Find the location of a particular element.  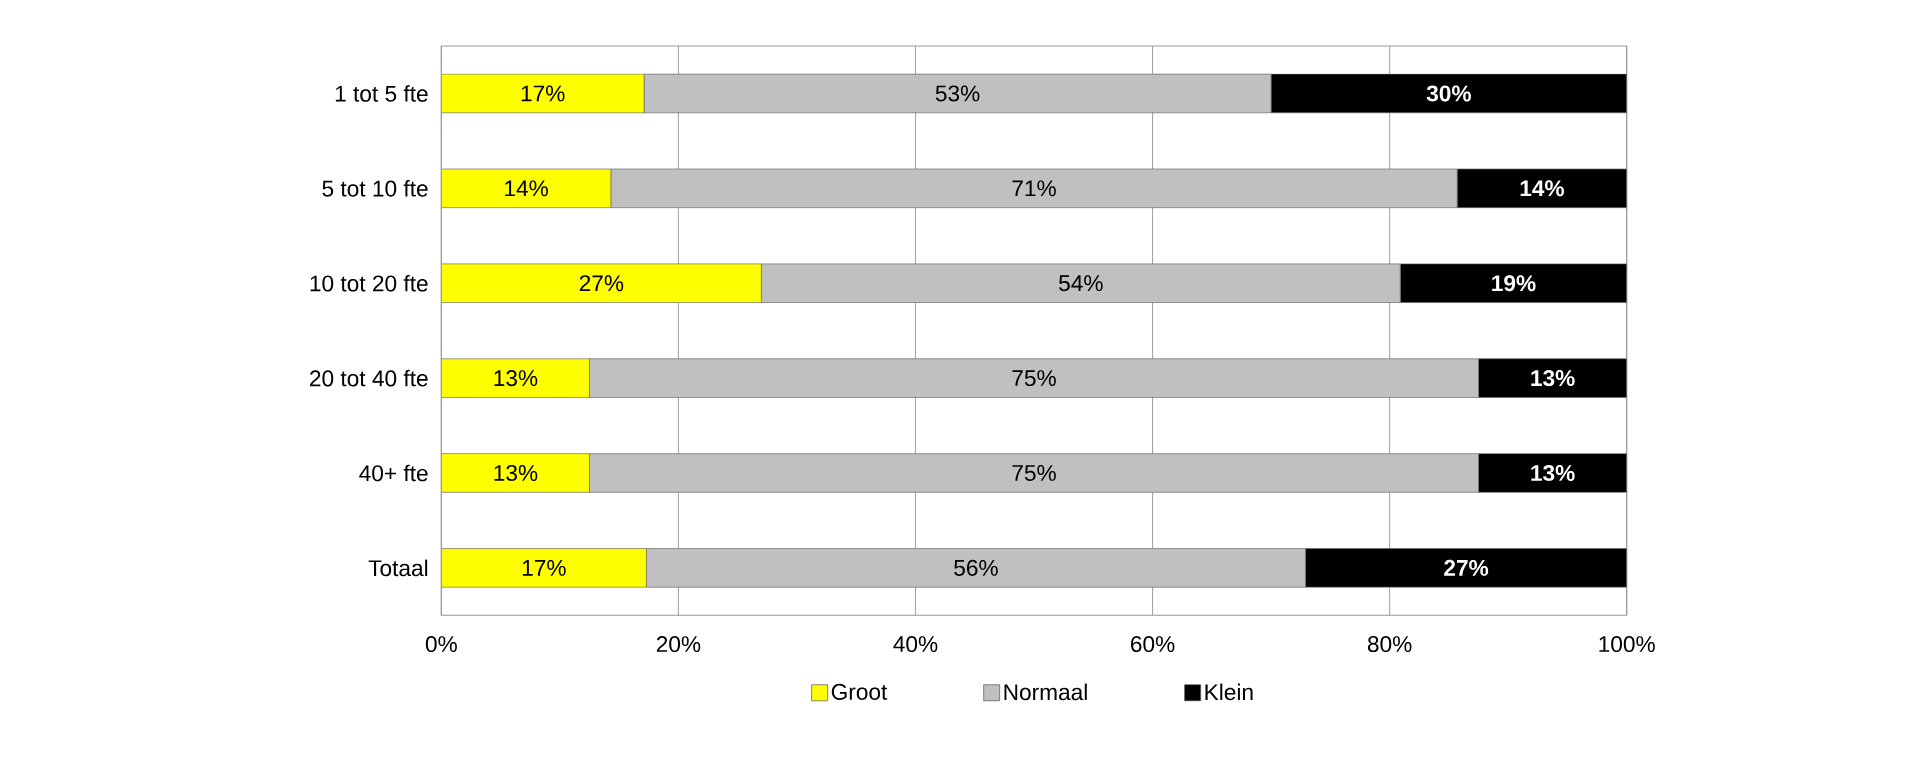

data-label: 19% is located at coordinates (1514, 283).